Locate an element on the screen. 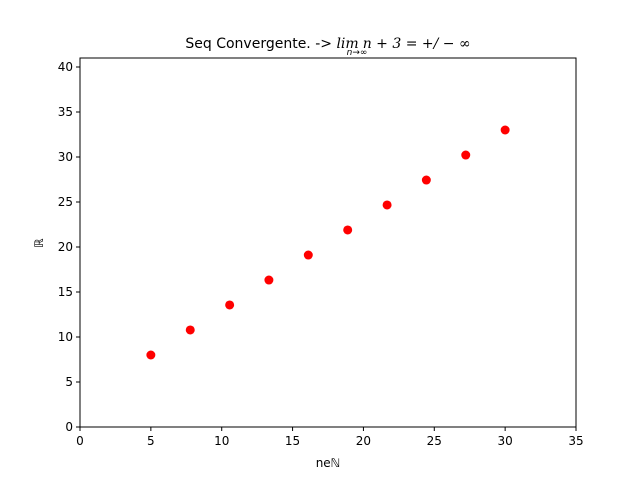 The width and height of the screenshot is (640, 480). y-tick-label: 25 is located at coordinates (65, 202).